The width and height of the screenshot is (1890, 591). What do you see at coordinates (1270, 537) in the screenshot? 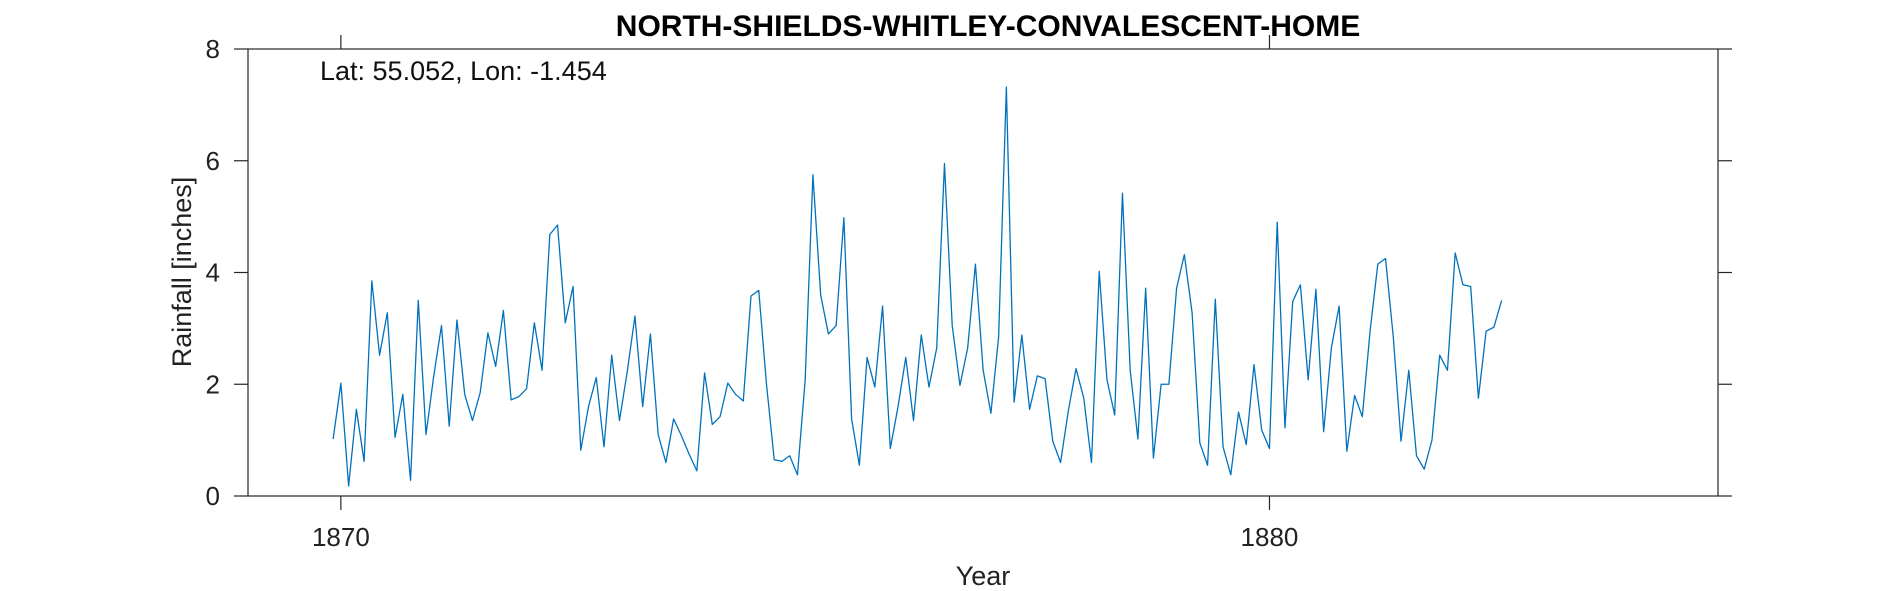
I see `x-tick-label: 1880` at bounding box center [1270, 537].